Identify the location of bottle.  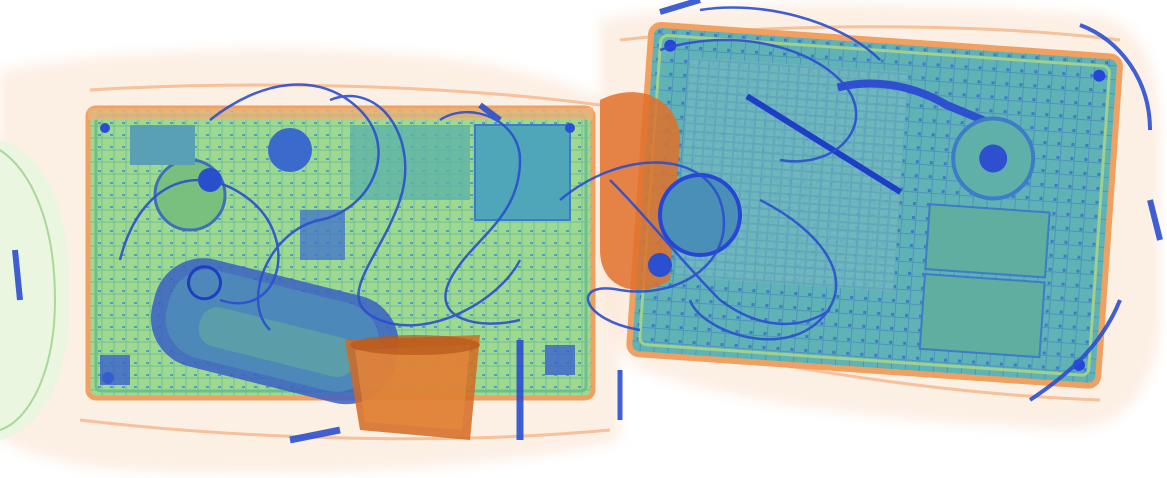
(274, 331).